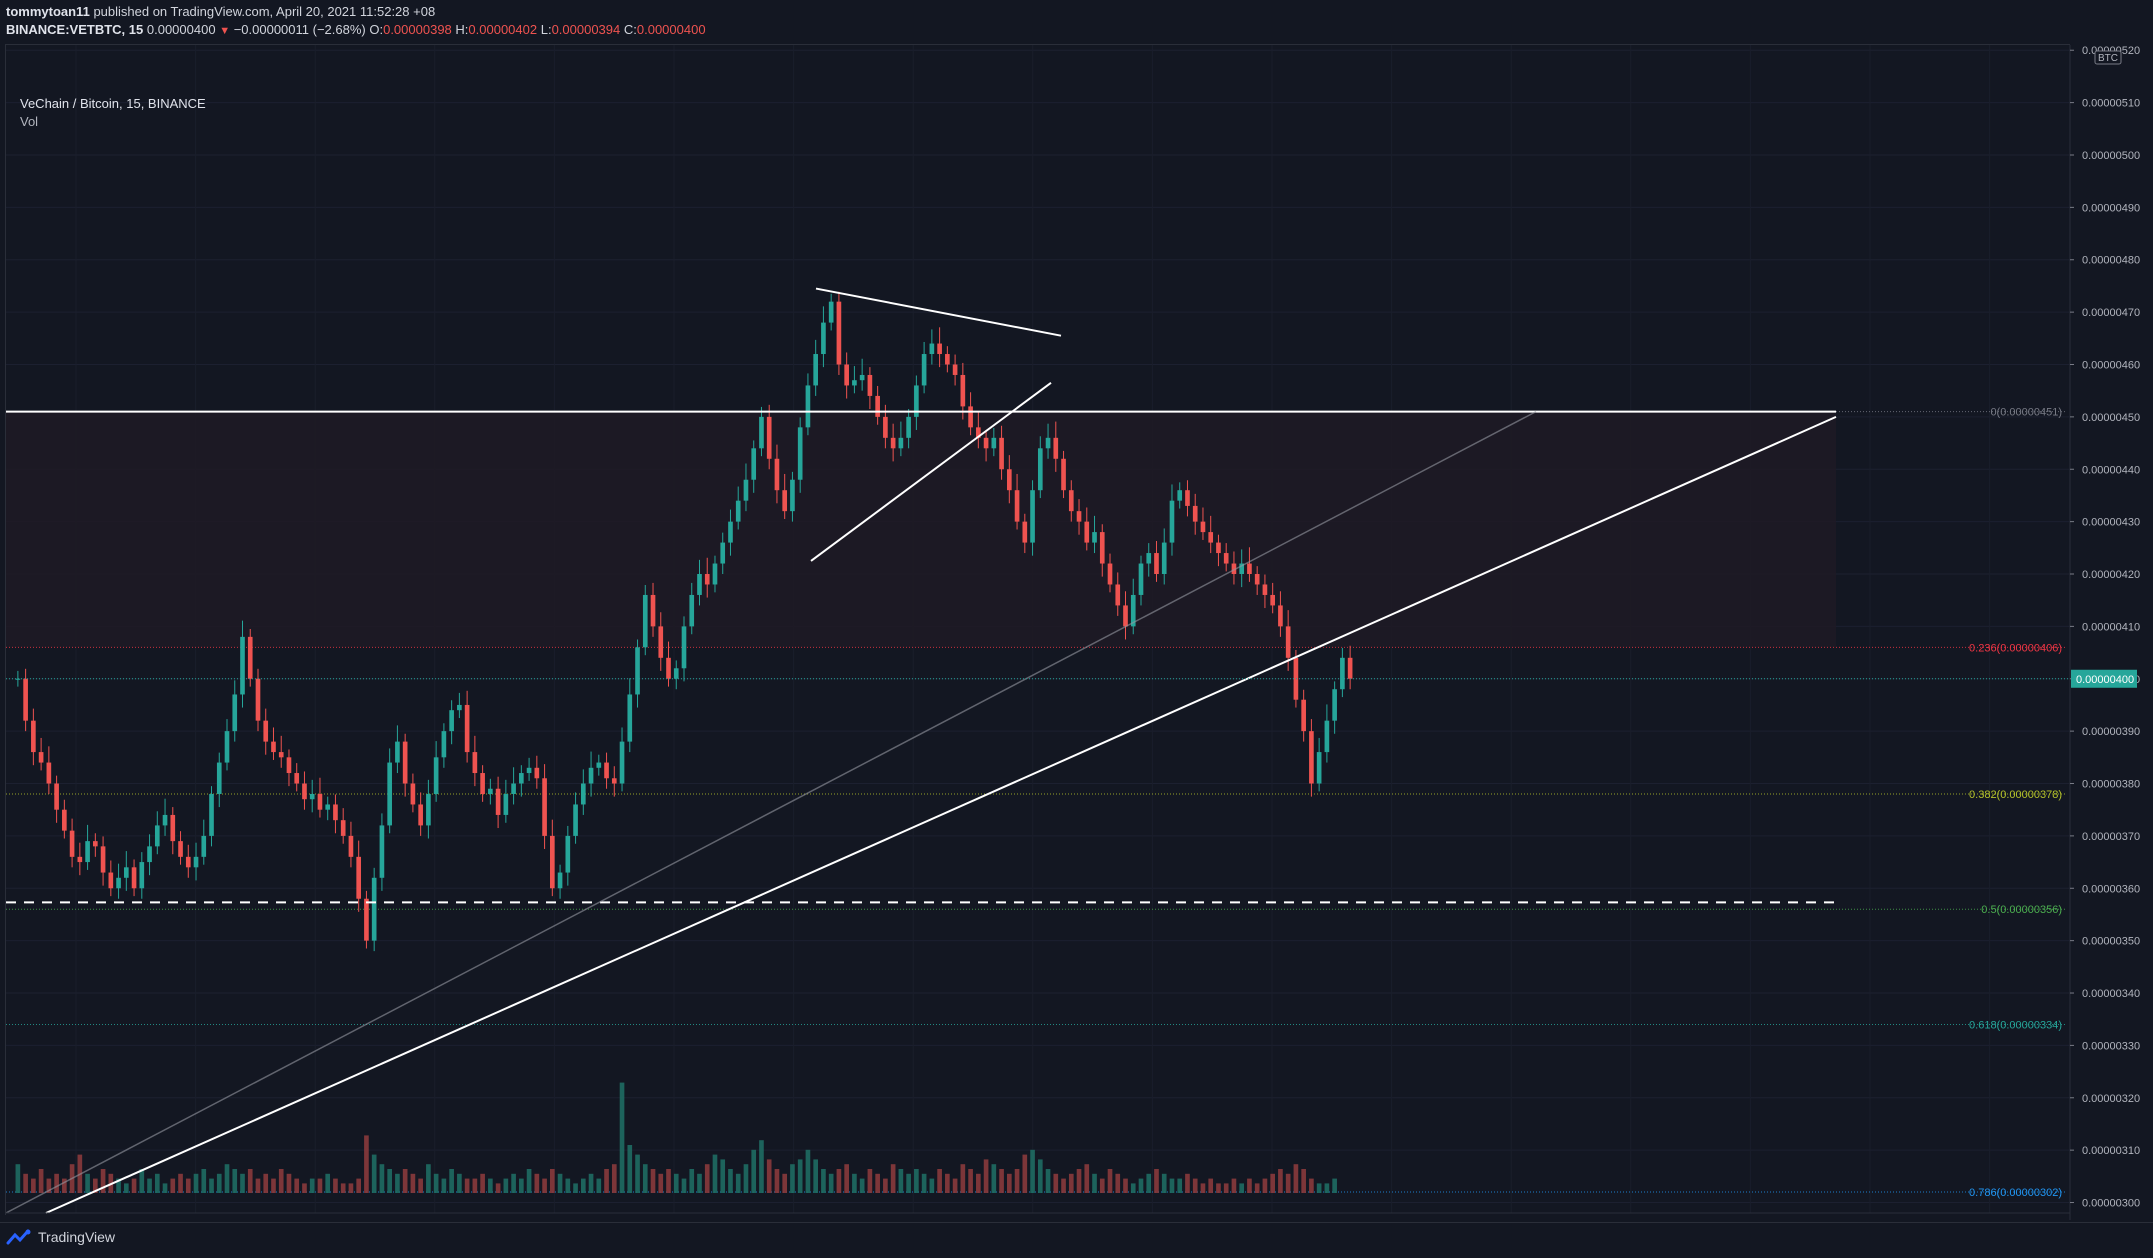 This screenshot has width=2153, height=1258. What do you see at coordinates (376, 29) in the screenshot?
I see `open-label: O:` at bounding box center [376, 29].